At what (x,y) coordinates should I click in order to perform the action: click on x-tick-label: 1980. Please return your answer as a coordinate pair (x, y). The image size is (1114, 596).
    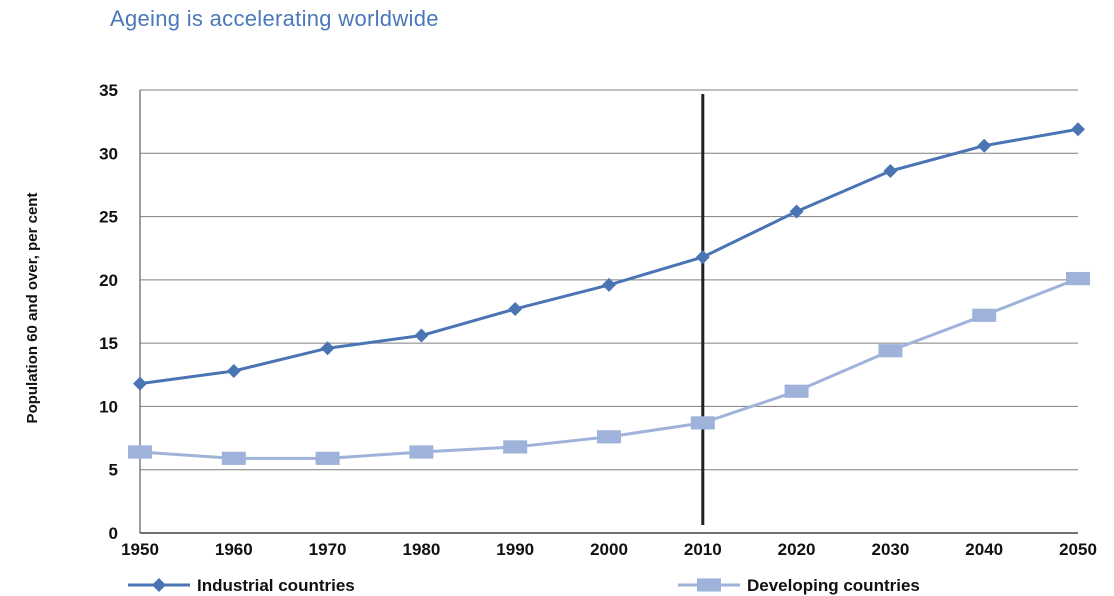
    Looking at the image, I should click on (421, 549).